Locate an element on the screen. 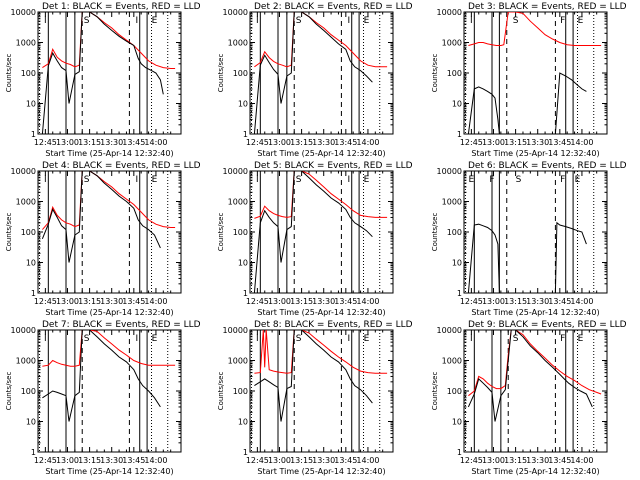 This screenshot has width=640, height=480. x-tick-label: 13:45 is located at coordinates (559, 142).